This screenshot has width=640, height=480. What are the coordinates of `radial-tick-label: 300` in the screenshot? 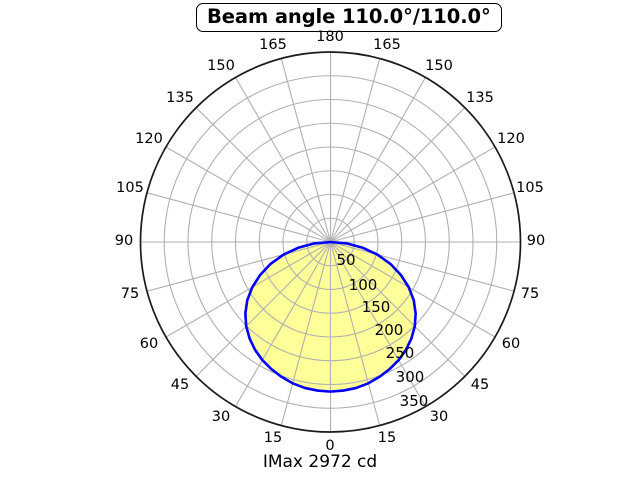 It's located at (410, 377).